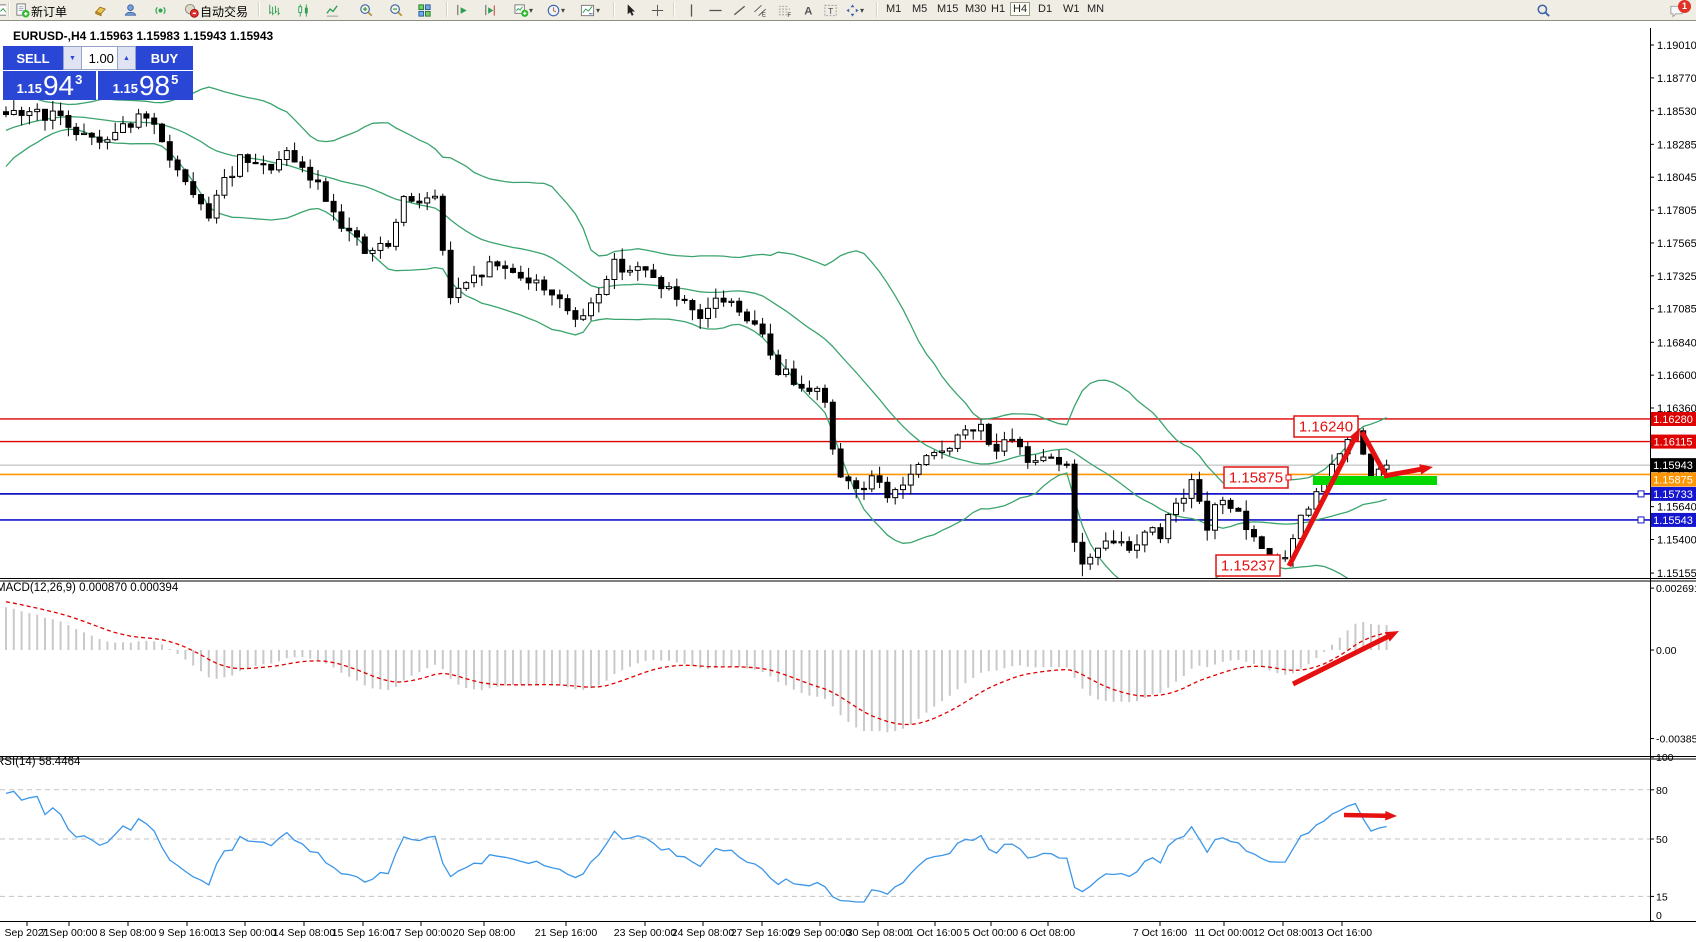 The width and height of the screenshot is (1696, 942). Describe the element at coordinates (22, 10) in the screenshot. I see `new-order-icon` at that location.